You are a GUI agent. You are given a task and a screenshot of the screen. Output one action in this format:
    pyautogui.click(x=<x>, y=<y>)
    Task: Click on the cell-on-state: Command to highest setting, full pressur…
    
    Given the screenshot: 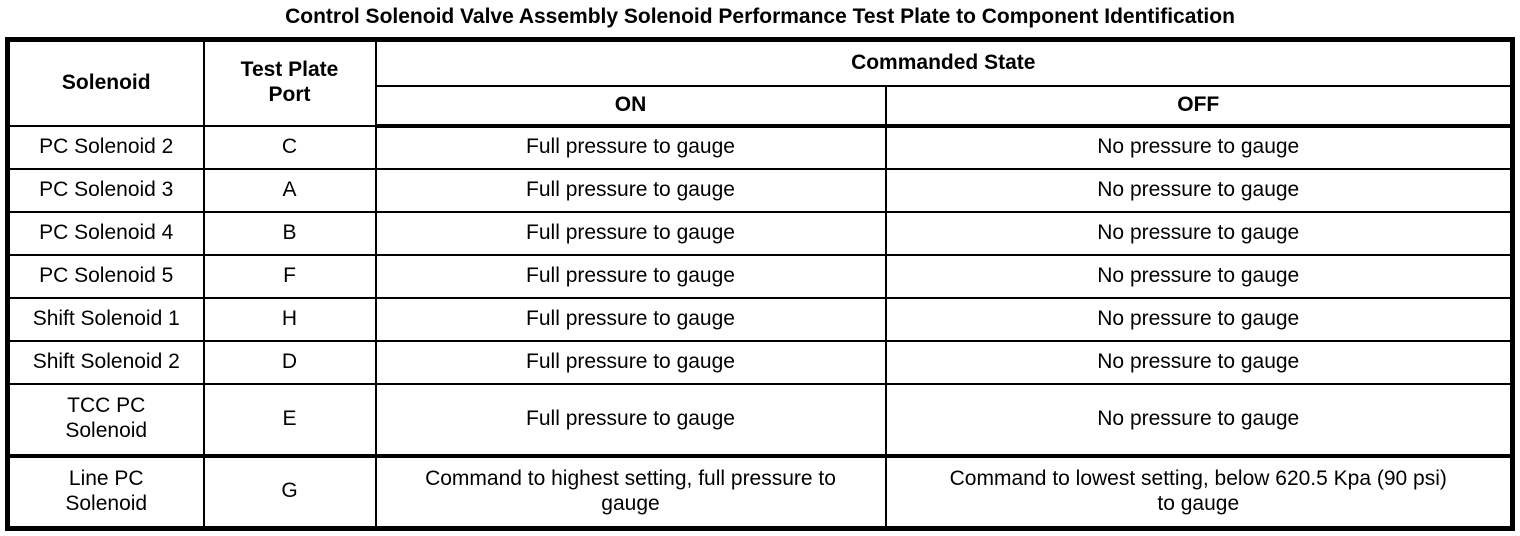 What is the action you would take?
    pyautogui.click(x=630, y=491)
    